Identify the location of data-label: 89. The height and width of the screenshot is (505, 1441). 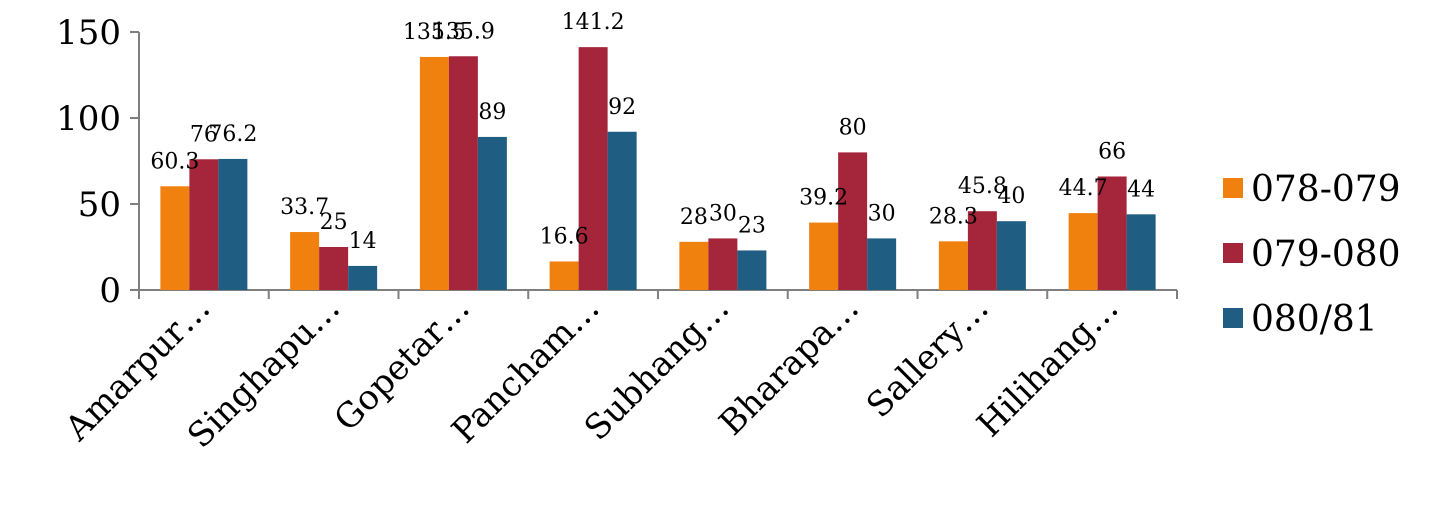
(492, 112).